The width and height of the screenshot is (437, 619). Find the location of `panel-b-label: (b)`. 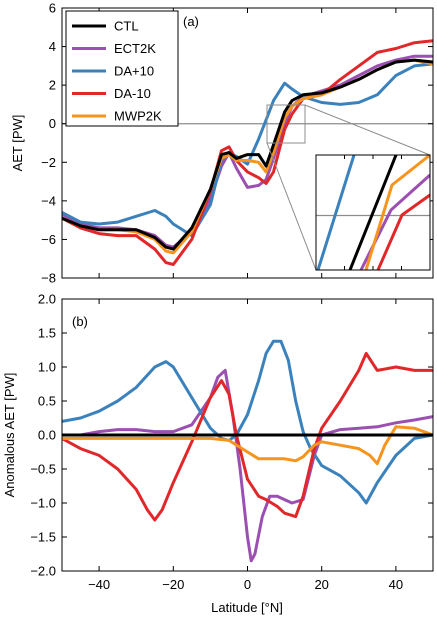

panel-b-label: (b) is located at coordinates (80, 321).